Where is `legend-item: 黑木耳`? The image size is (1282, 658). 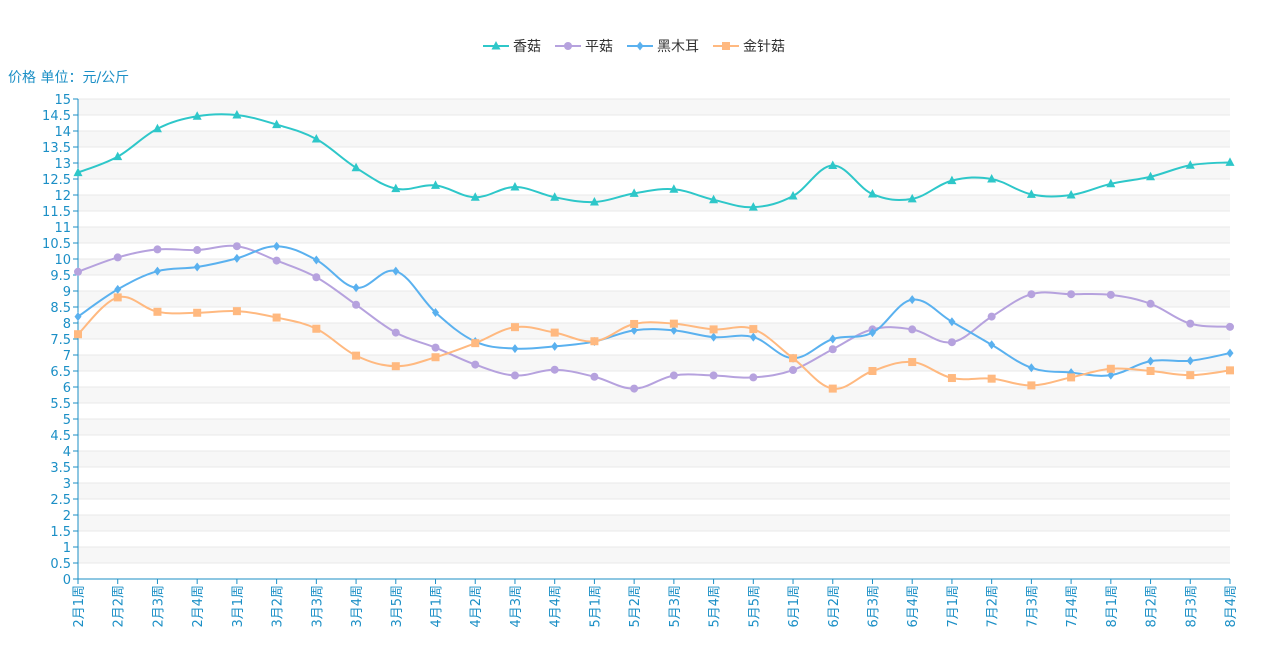
legend-item: 黑木耳 is located at coordinates (663, 47).